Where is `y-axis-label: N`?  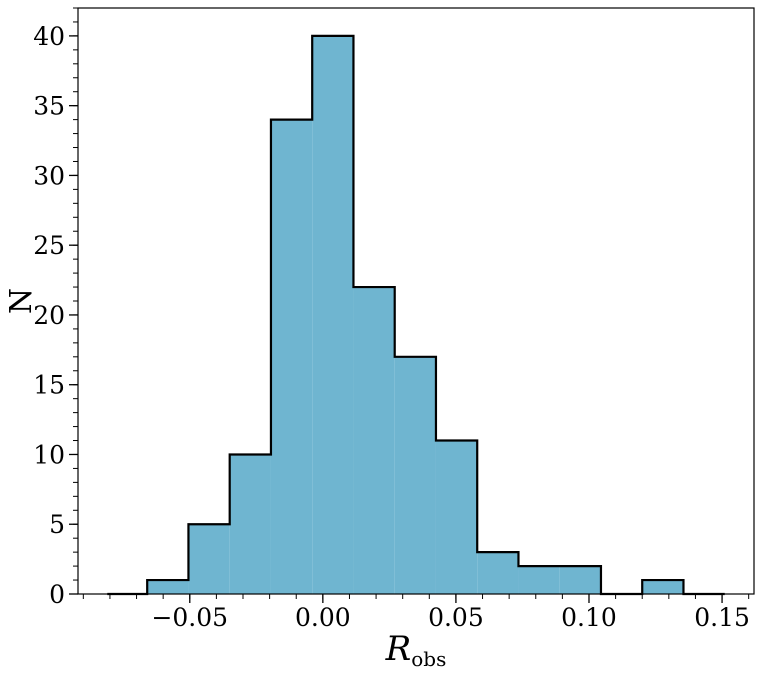 y-axis-label: N is located at coordinates (21, 301).